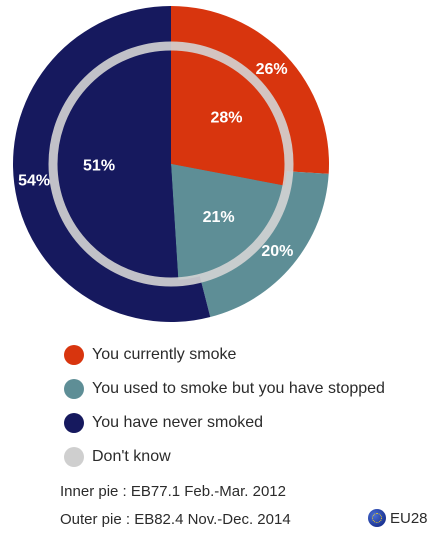 The height and width of the screenshot is (538, 444). What do you see at coordinates (277, 251) in the screenshot?
I see `outer-pie-label-1: 20%` at bounding box center [277, 251].